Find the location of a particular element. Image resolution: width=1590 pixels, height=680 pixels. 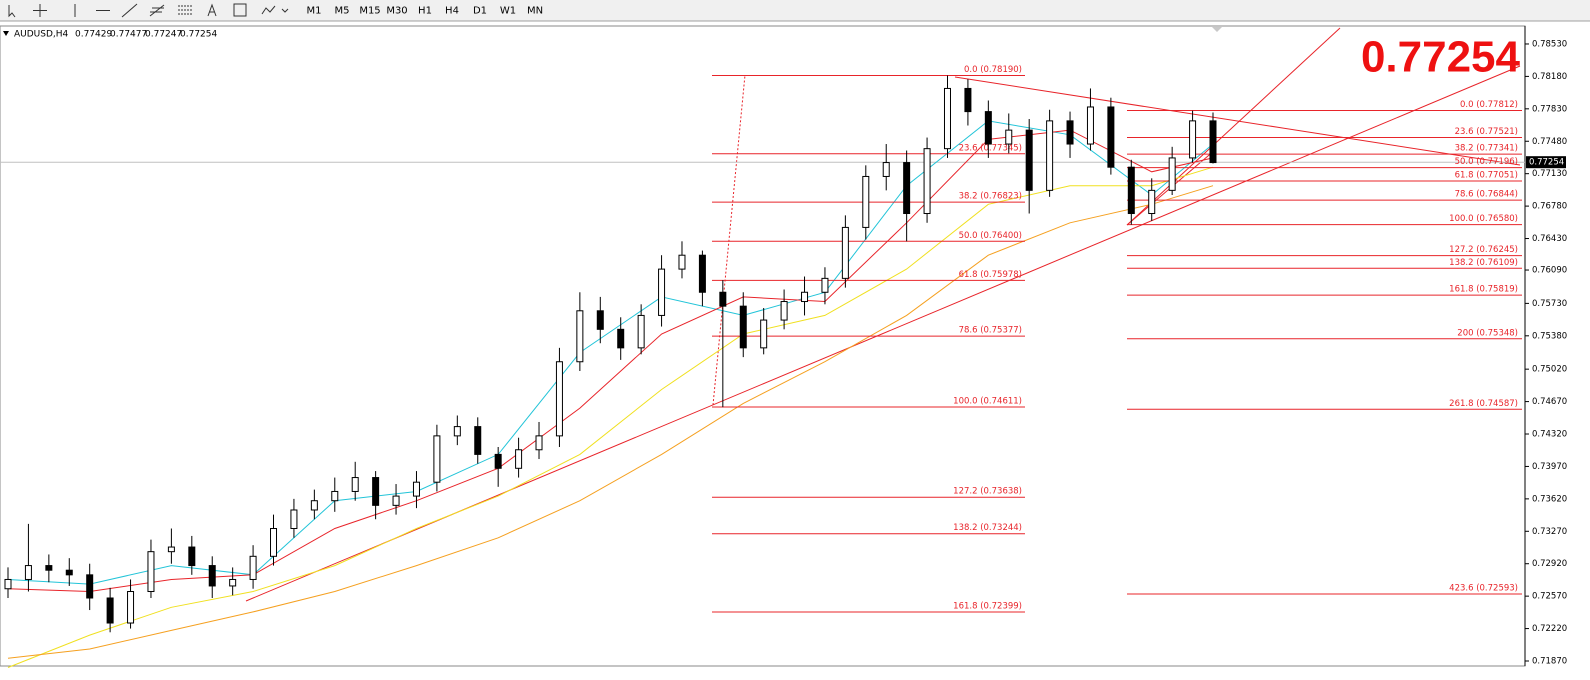

fib-label: 78.6 (0.76844) is located at coordinates (1486, 195).